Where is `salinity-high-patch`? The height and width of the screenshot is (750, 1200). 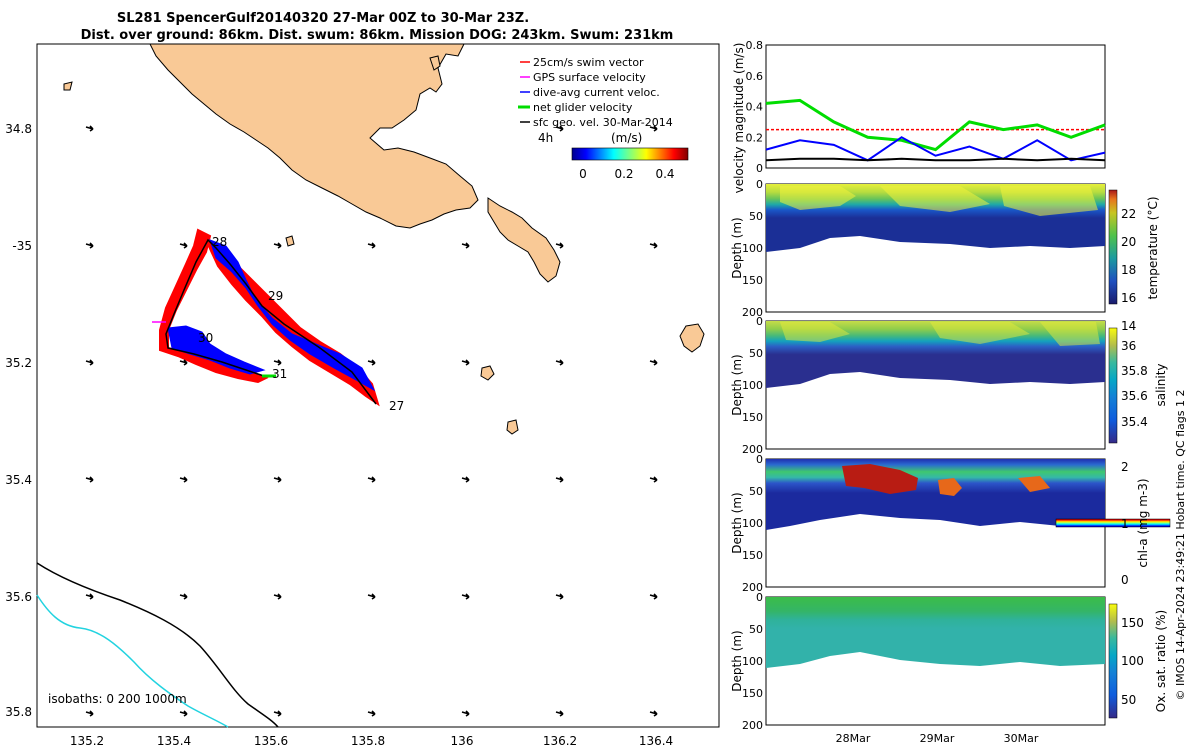 salinity-high-patch is located at coordinates (940, 334).